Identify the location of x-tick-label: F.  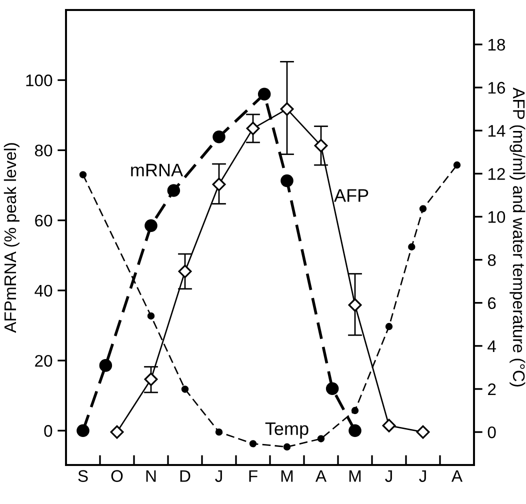
(253, 476).